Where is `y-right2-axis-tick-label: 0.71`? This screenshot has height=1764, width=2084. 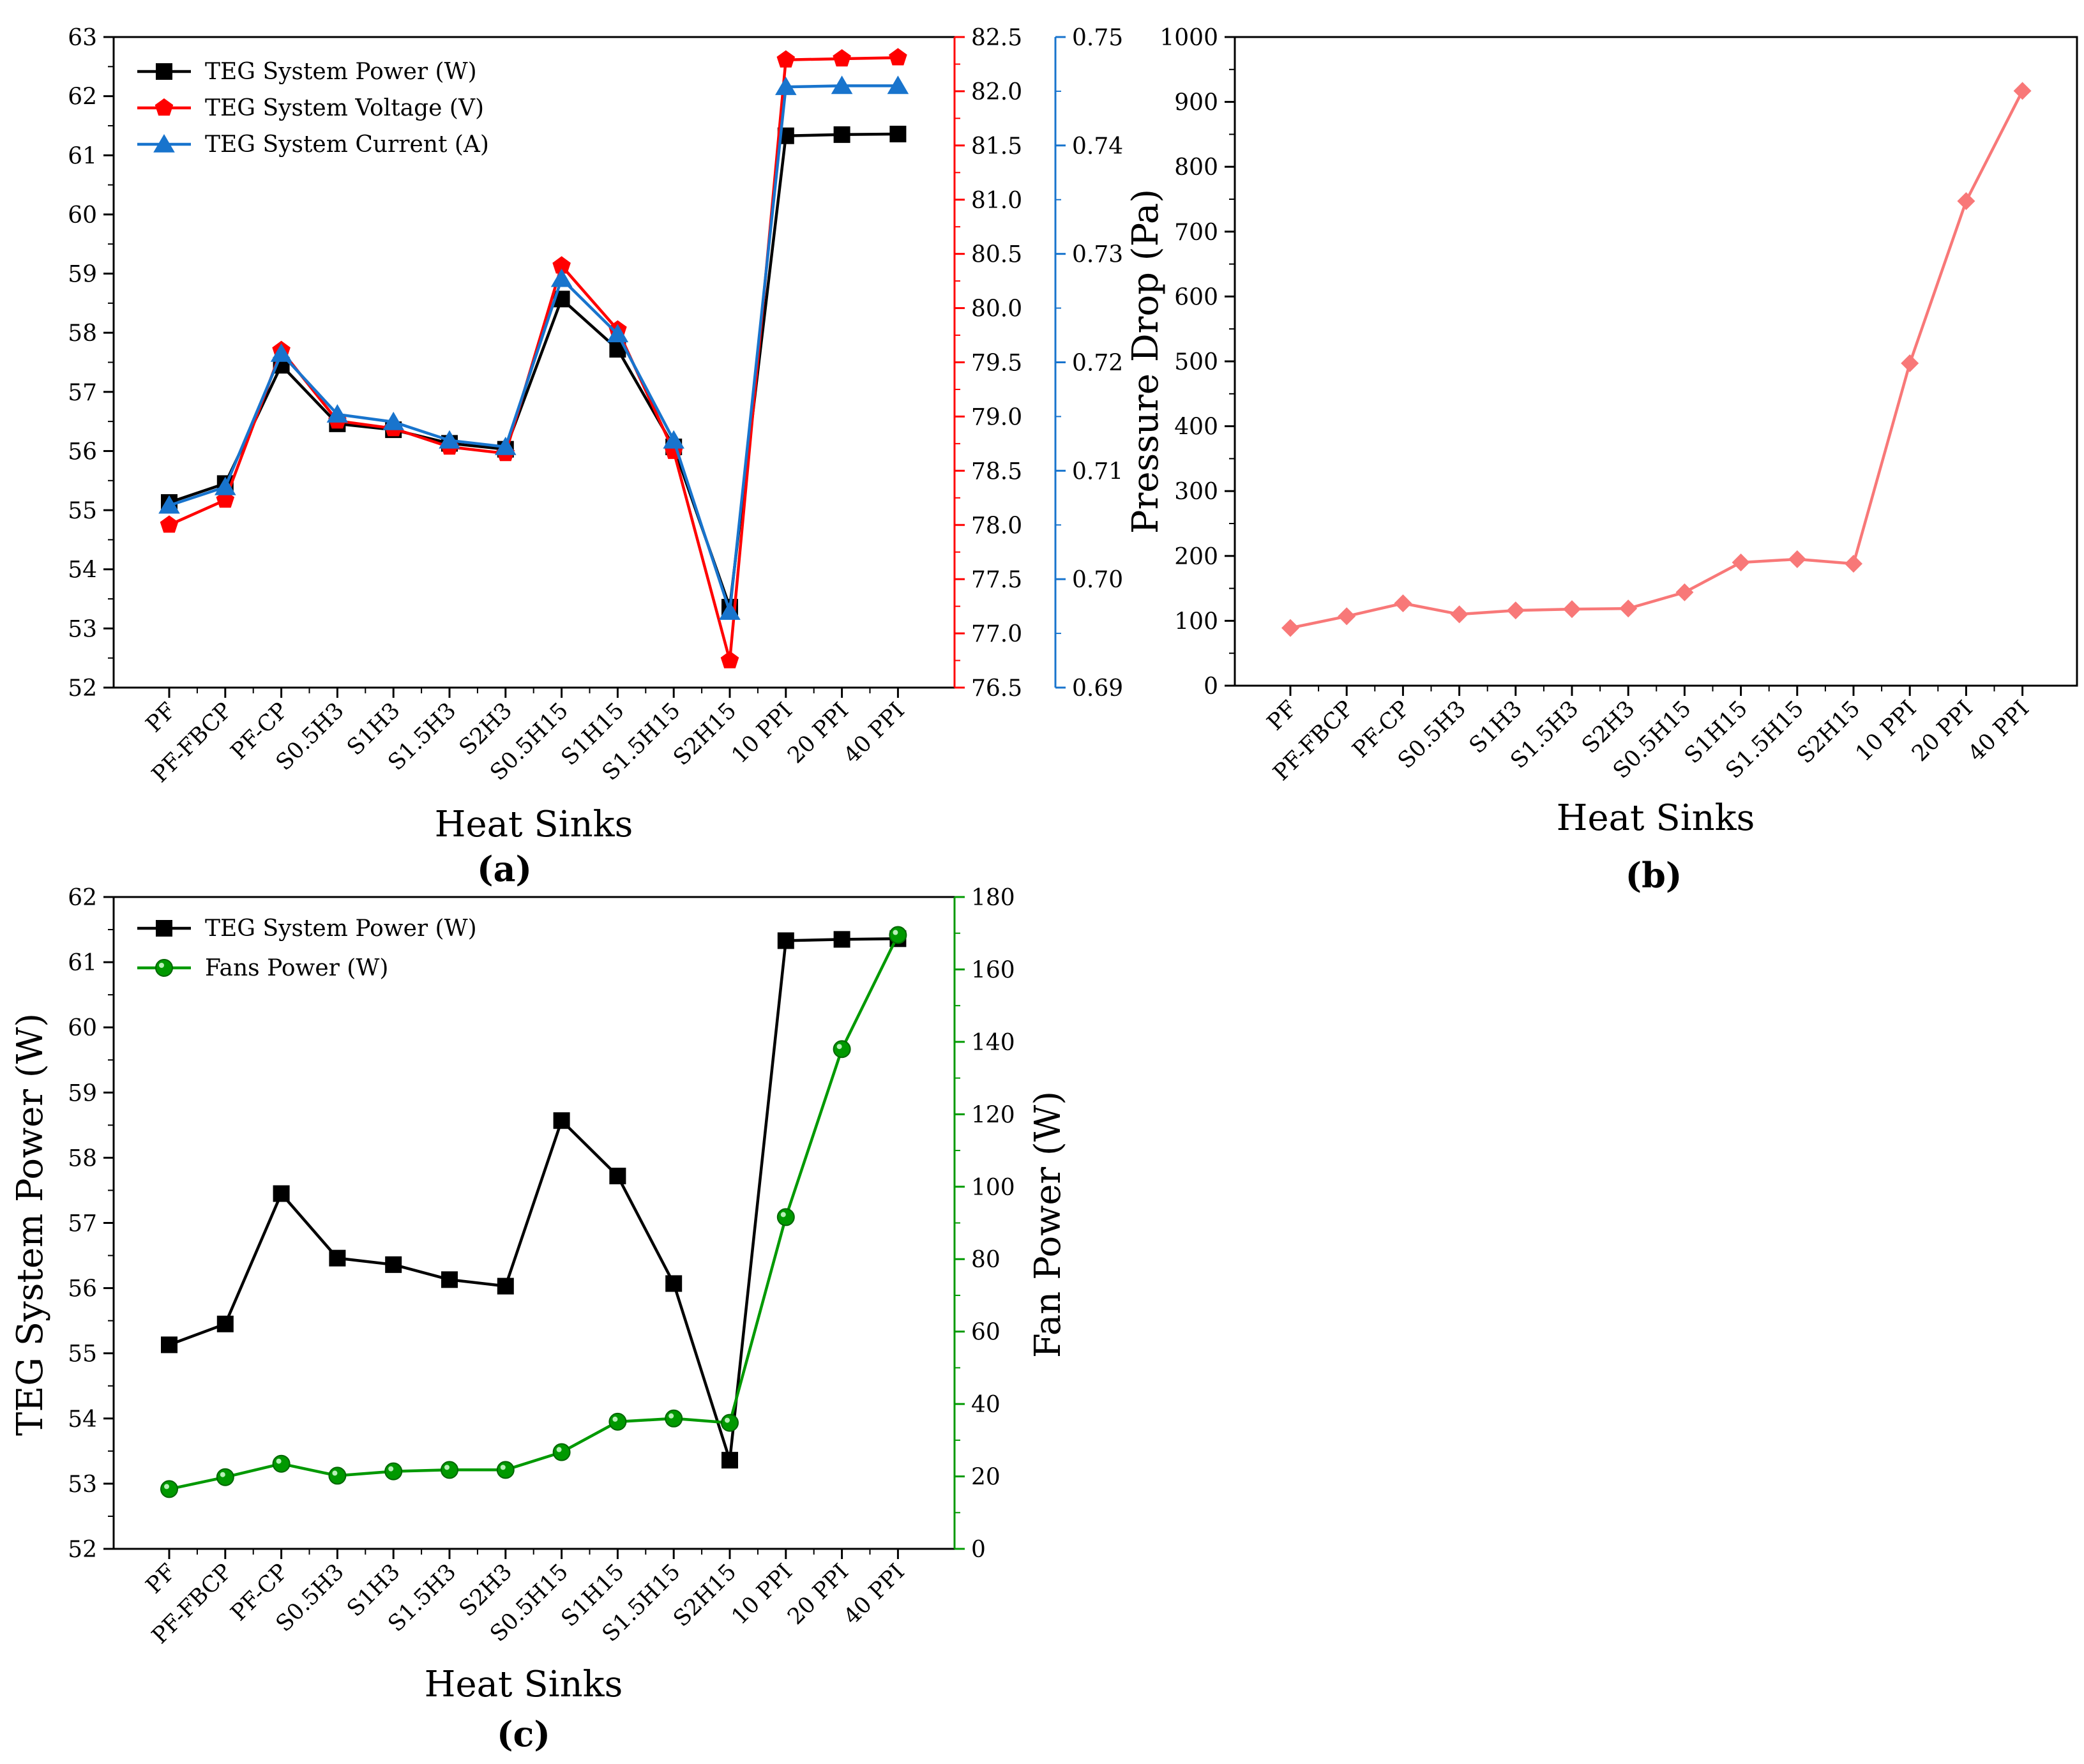 y-right2-axis-tick-label: 0.71 is located at coordinates (1097, 471).